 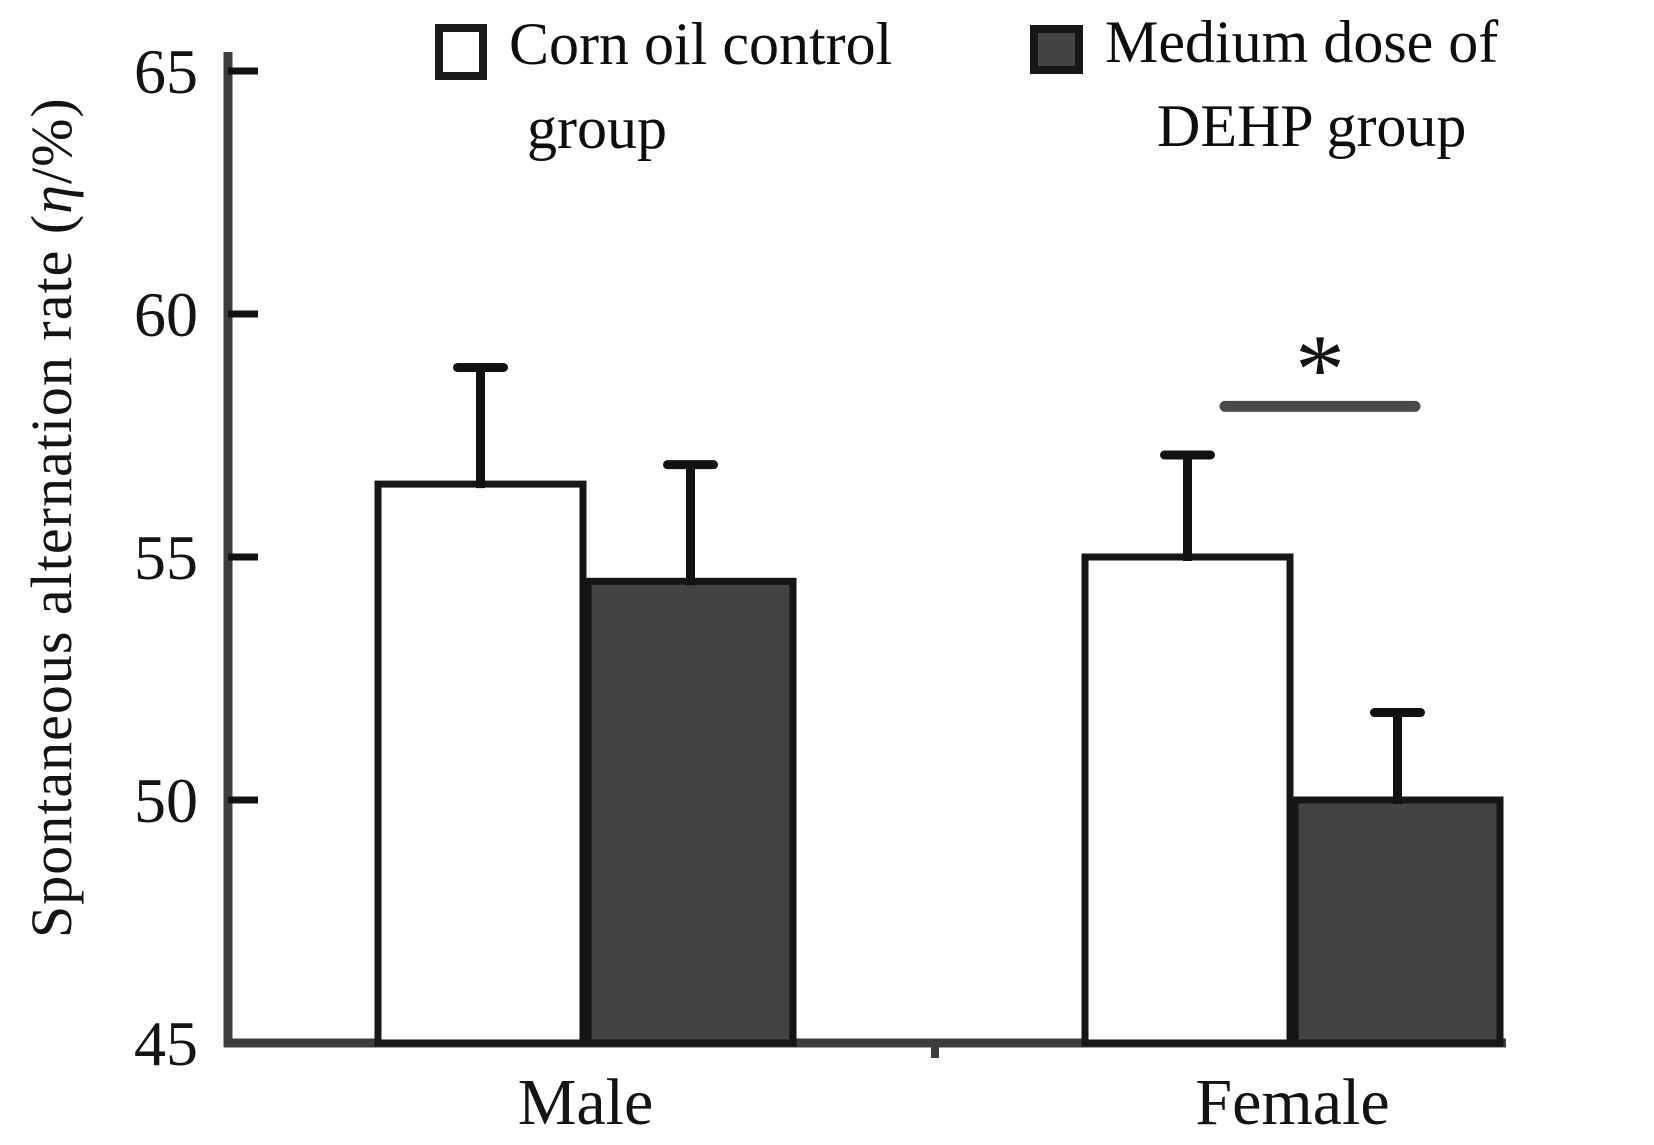 What do you see at coordinates (701, 44) in the screenshot?
I see `legend-label-line: Corn oil control` at bounding box center [701, 44].